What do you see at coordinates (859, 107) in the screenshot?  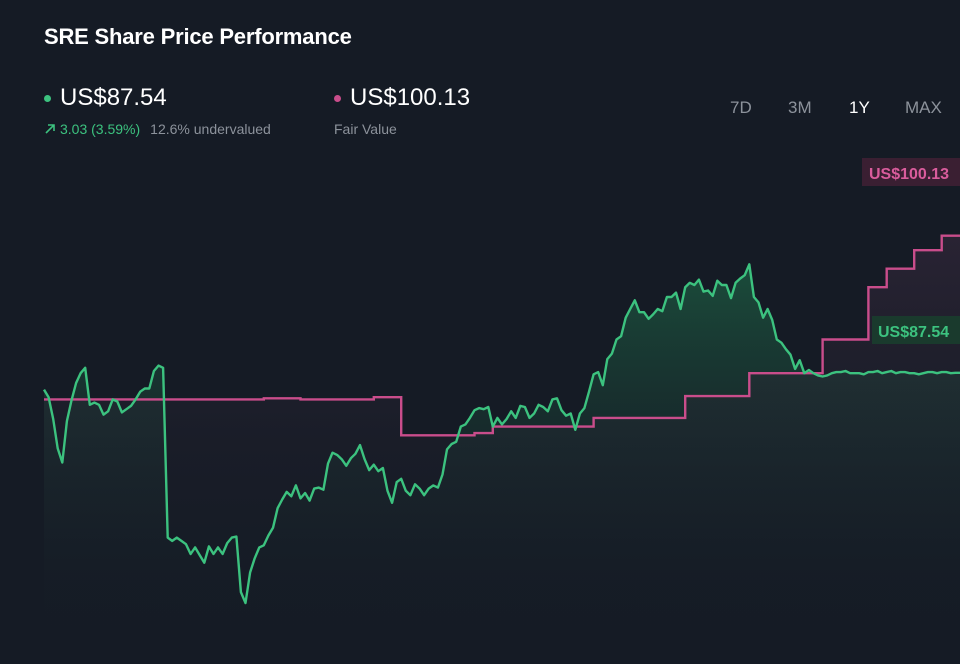 I see `range-1y-button: 1Y` at bounding box center [859, 107].